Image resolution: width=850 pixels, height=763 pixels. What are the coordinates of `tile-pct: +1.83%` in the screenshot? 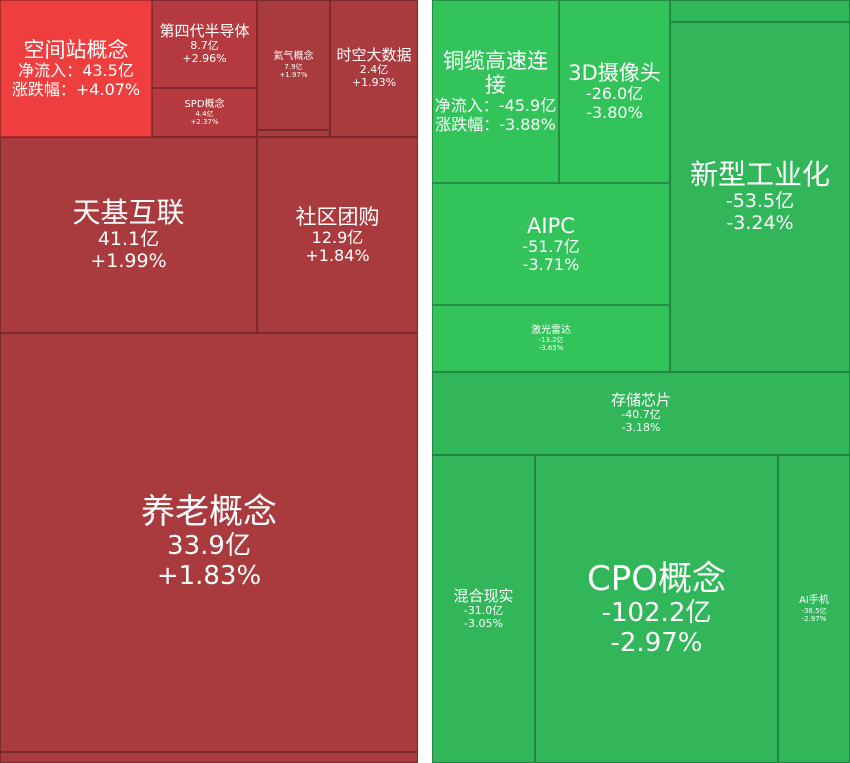 It's located at (209, 576).